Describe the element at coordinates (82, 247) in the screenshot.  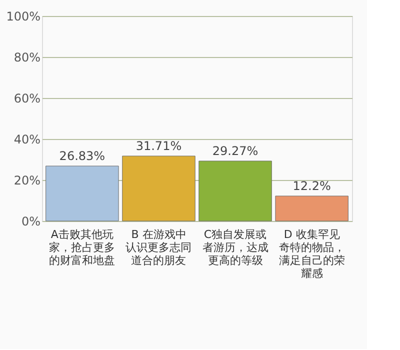
I see `x-tick-label: A击败其他玩家，抢占更多的财富和地盘` at that location.